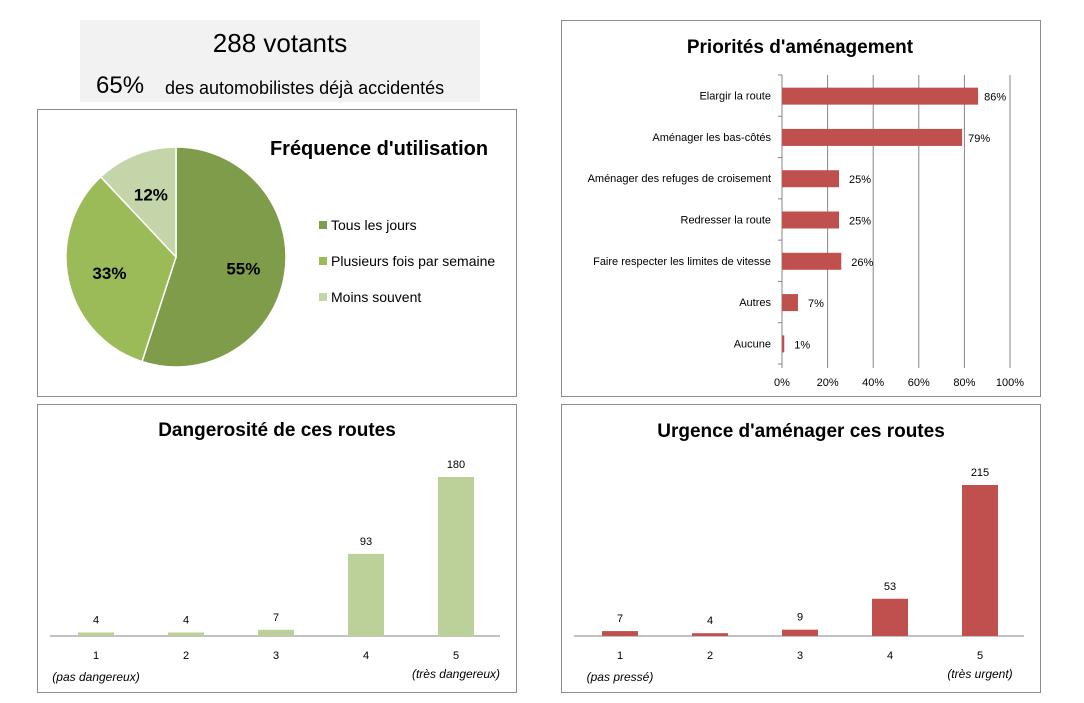 The width and height of the screenshot is (1084, 703). Describe the element at coordinates (682, 262) in the screenshot. I see `category-label: Faire respecter les limites de vitesse` at that location.